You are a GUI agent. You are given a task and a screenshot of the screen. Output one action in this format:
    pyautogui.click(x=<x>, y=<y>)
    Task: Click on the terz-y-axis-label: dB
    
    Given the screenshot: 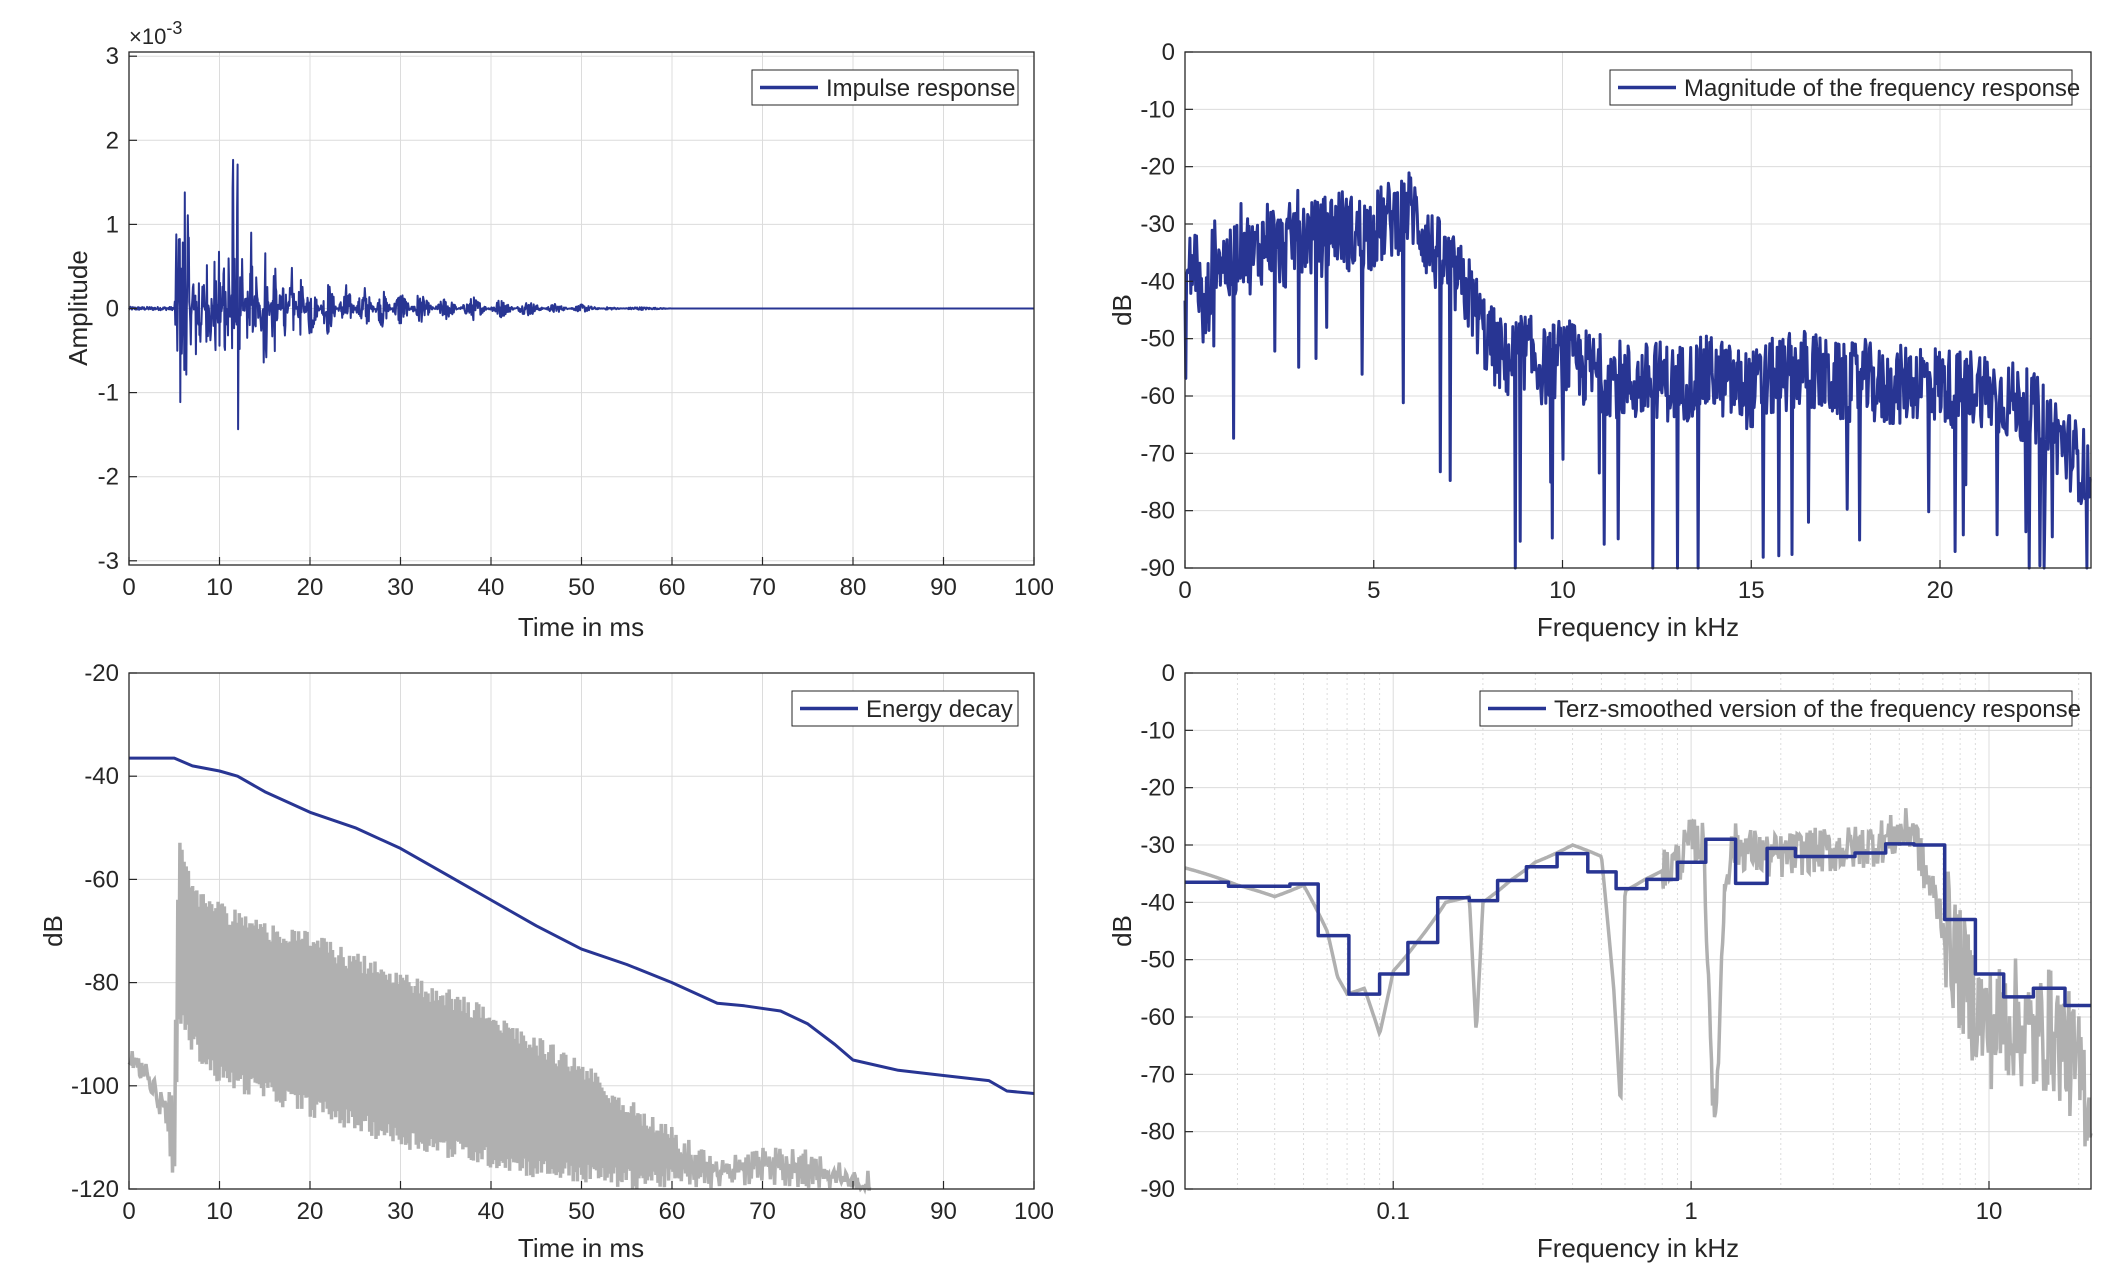 What is the action you would take?
    pyautogui.click(x=1122, y=931)
    